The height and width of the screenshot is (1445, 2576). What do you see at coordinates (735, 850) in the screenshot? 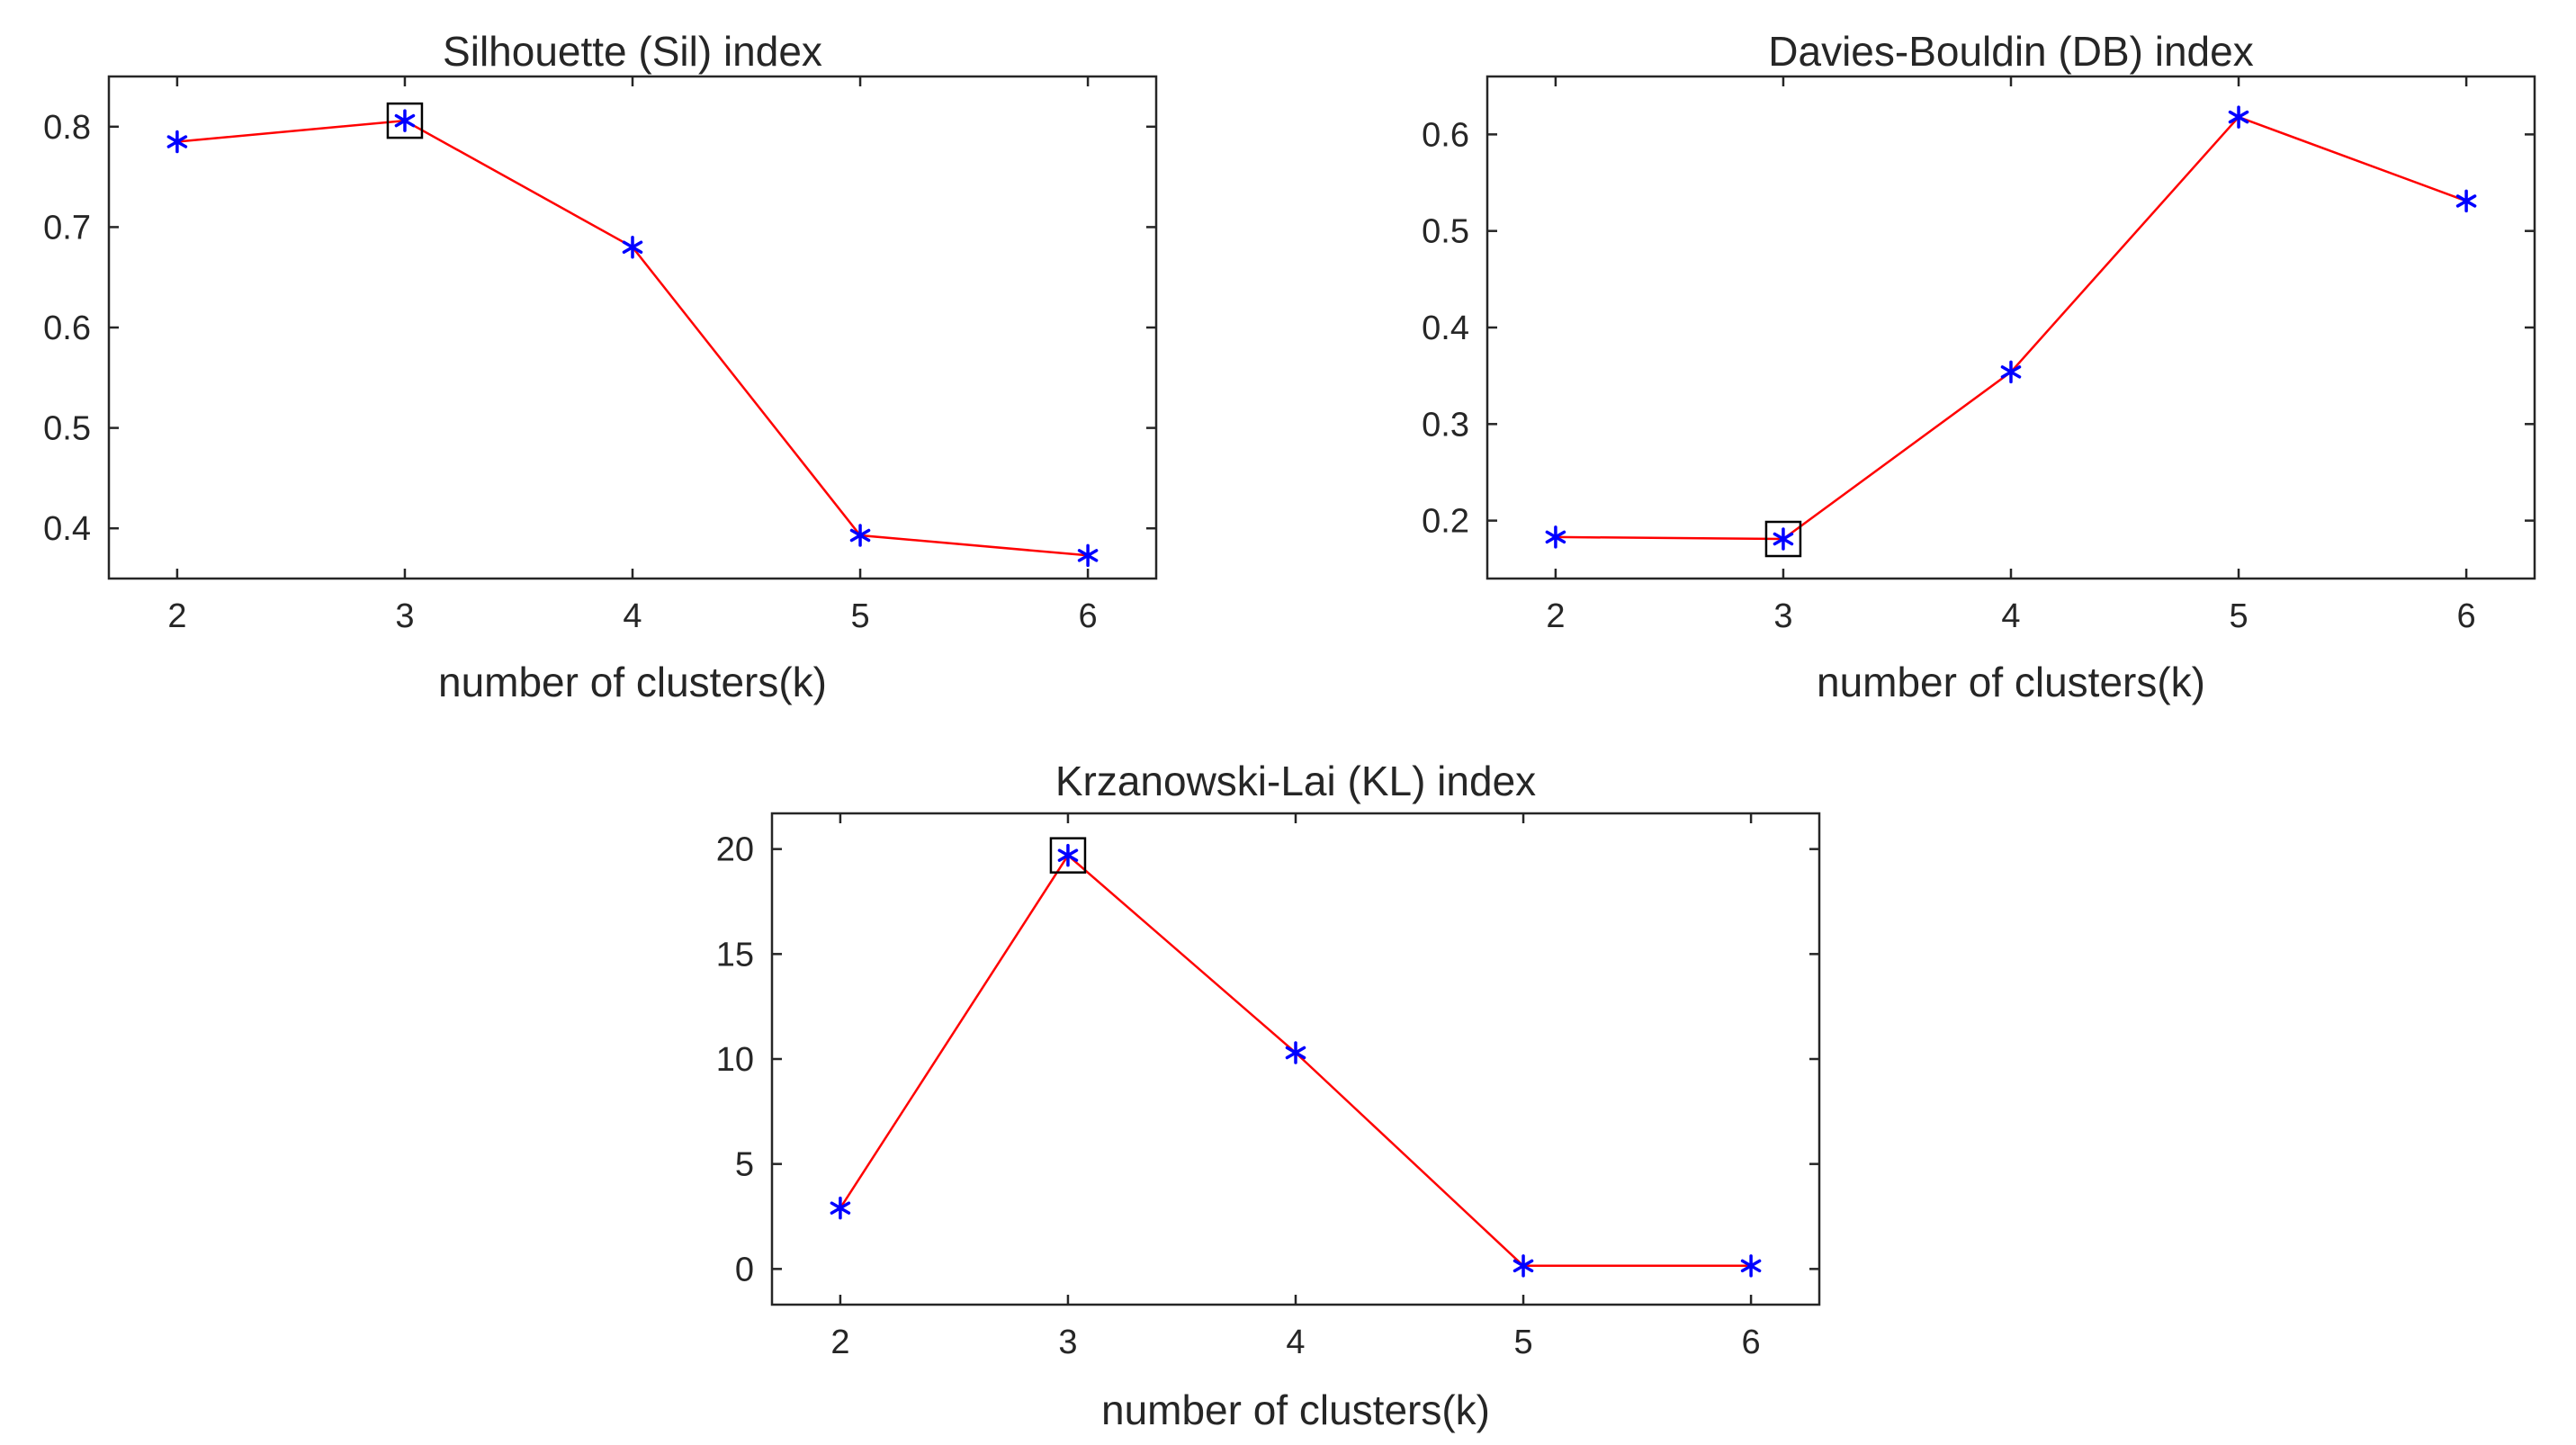
I see `y-tick-label: 20` at bounding box center [735, 850].